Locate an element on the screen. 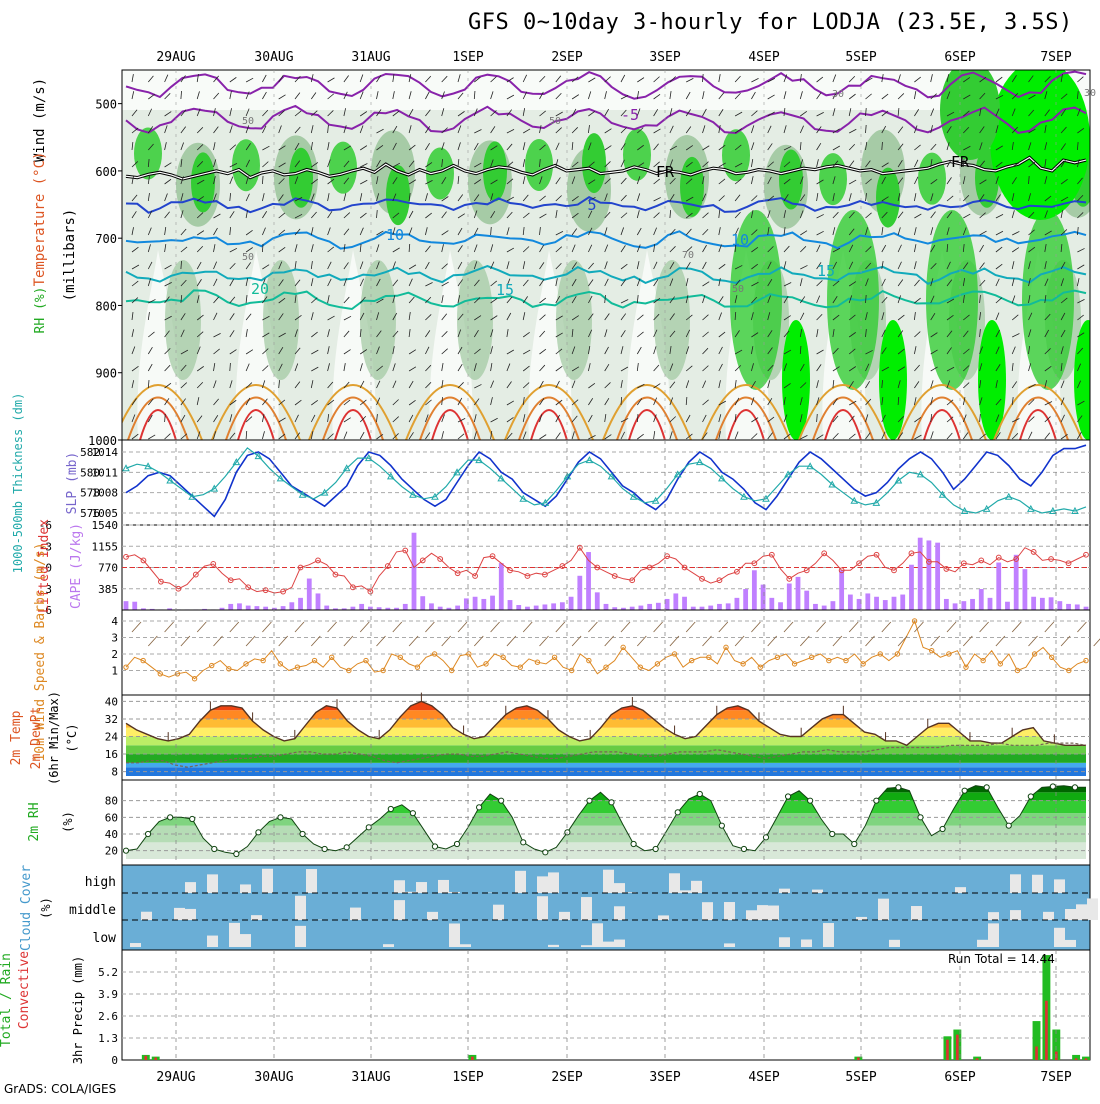 The image size is (1100, 1104). pressure-tick-label: 600 is located at coordinates (106, 172).